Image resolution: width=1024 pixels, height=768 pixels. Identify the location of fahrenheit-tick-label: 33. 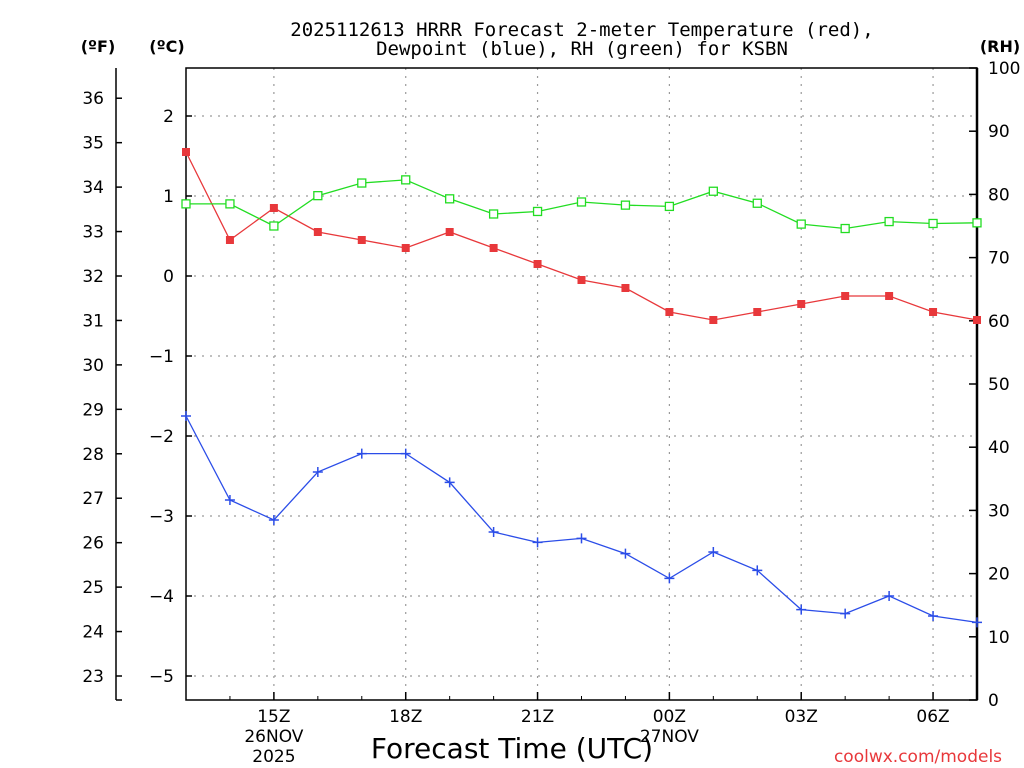
(93, 233).